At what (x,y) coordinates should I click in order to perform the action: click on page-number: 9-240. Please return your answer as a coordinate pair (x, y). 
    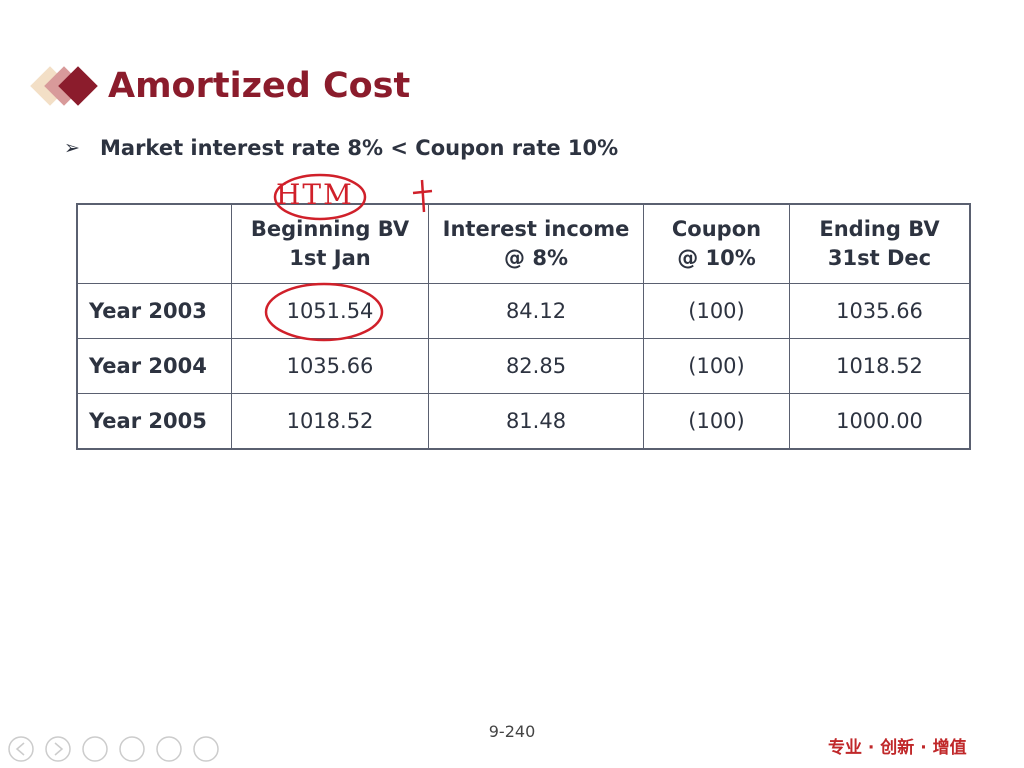
    Looking at the image, I should click on (512, 731).